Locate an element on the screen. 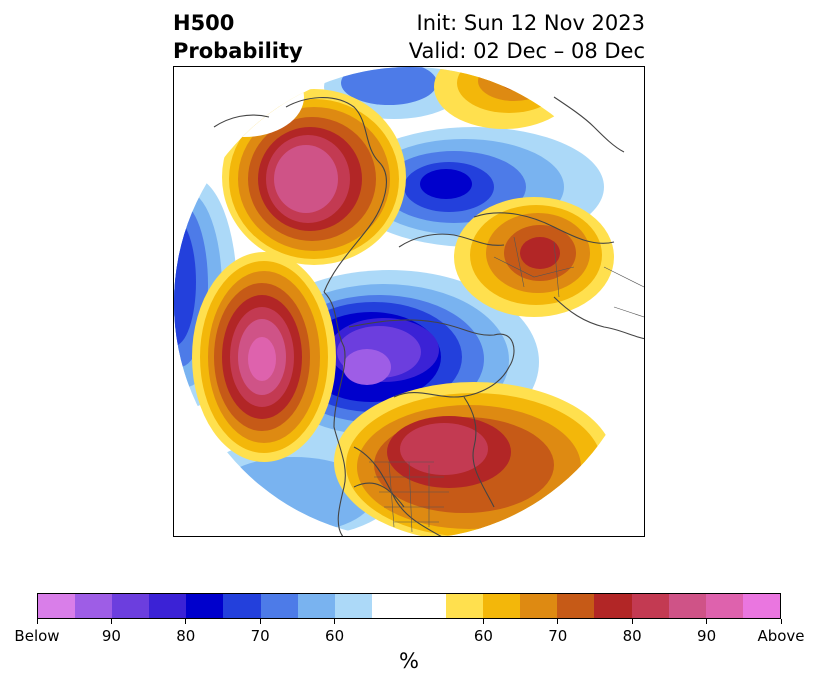 This screenshot has height=686, width=819. coastline-pacific is located at coordinates (334, 413).